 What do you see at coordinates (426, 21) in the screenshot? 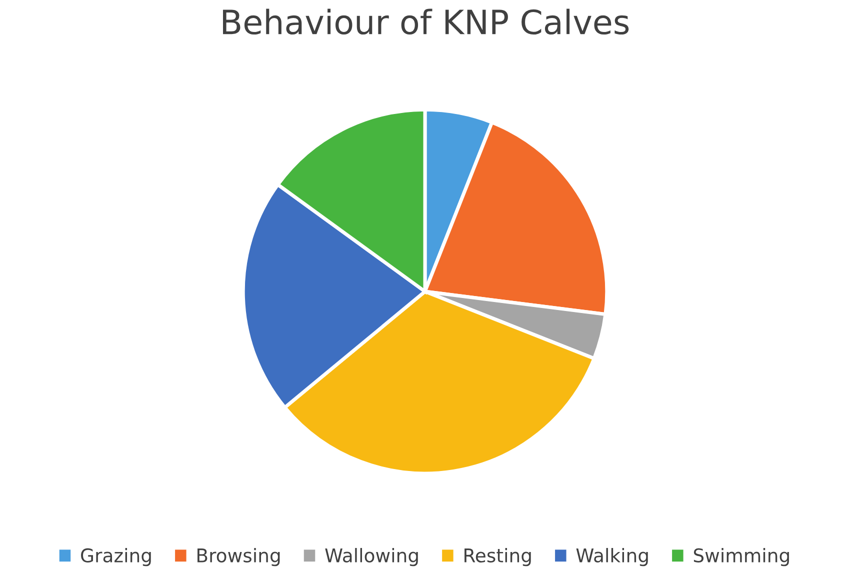
I see `chart-title: Behaviour of KNP Calves` at bounding box center [426, 21].